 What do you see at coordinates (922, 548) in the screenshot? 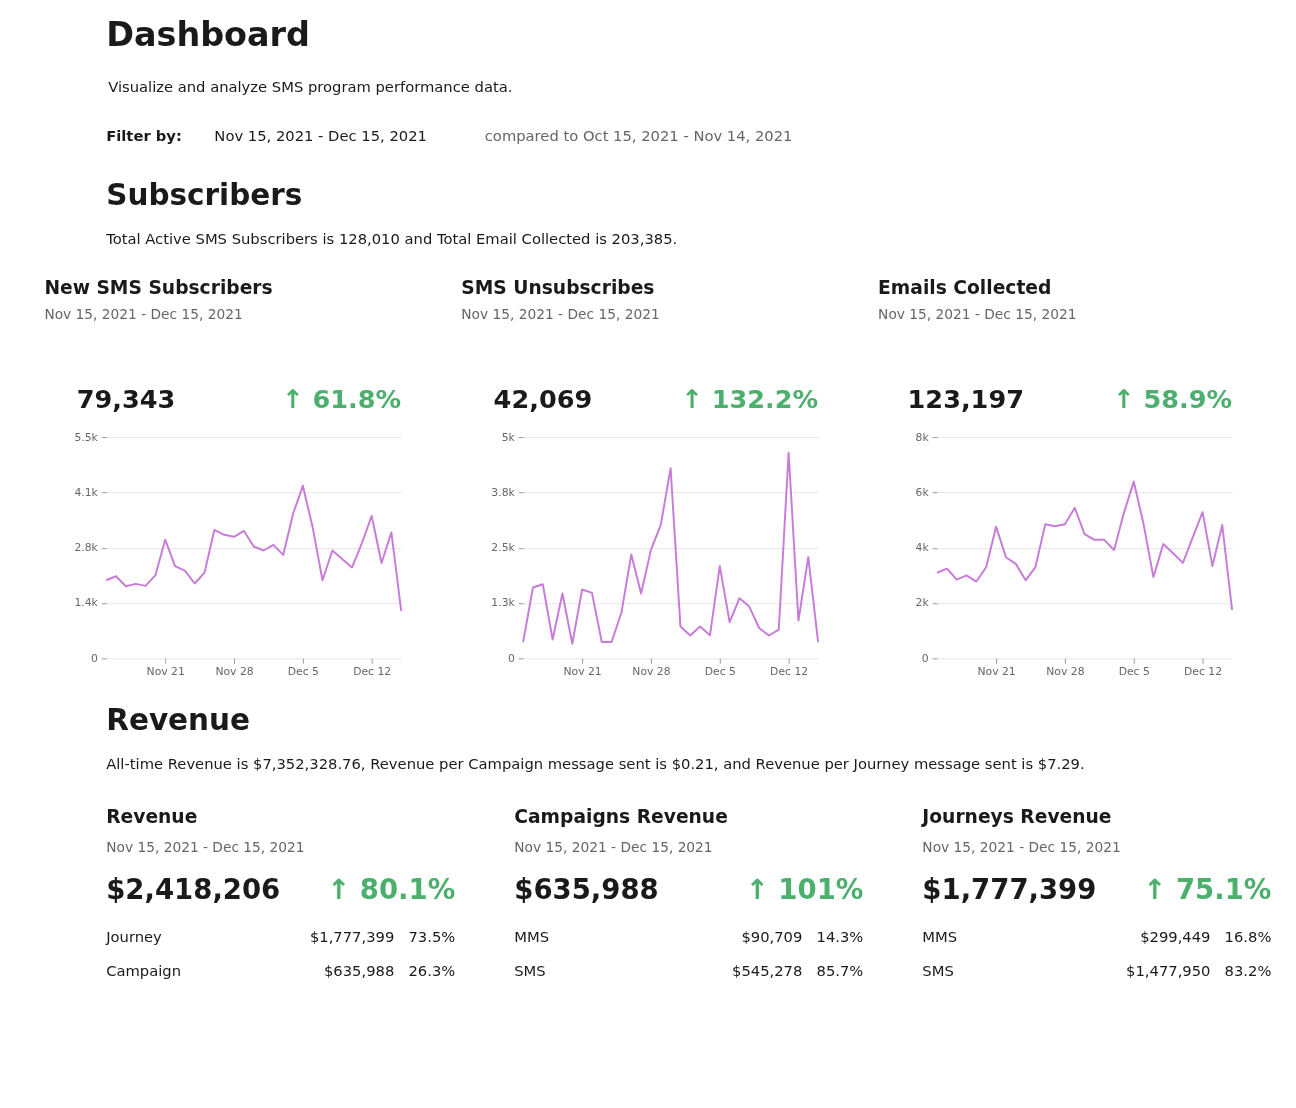
I see `y-tick-label: 4k` at bounding box center [922, 548].